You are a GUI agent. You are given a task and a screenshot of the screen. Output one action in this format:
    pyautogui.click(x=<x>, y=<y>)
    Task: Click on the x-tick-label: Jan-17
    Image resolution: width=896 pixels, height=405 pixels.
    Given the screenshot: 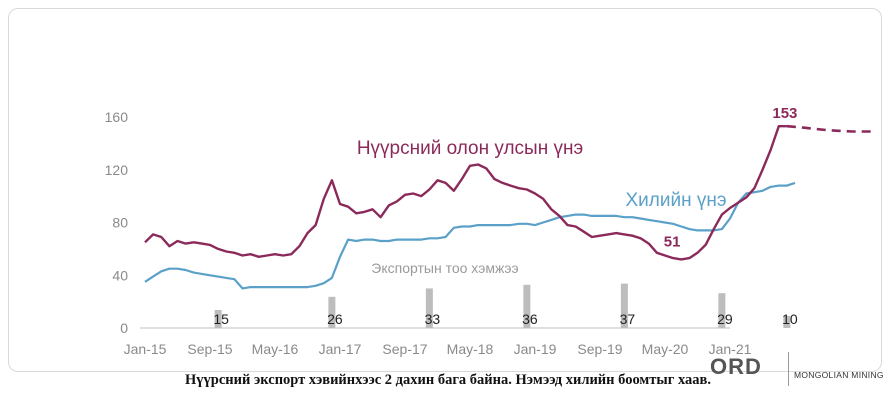 What is the action you would take?
    pyautogui.click(x=340, y=349)
    